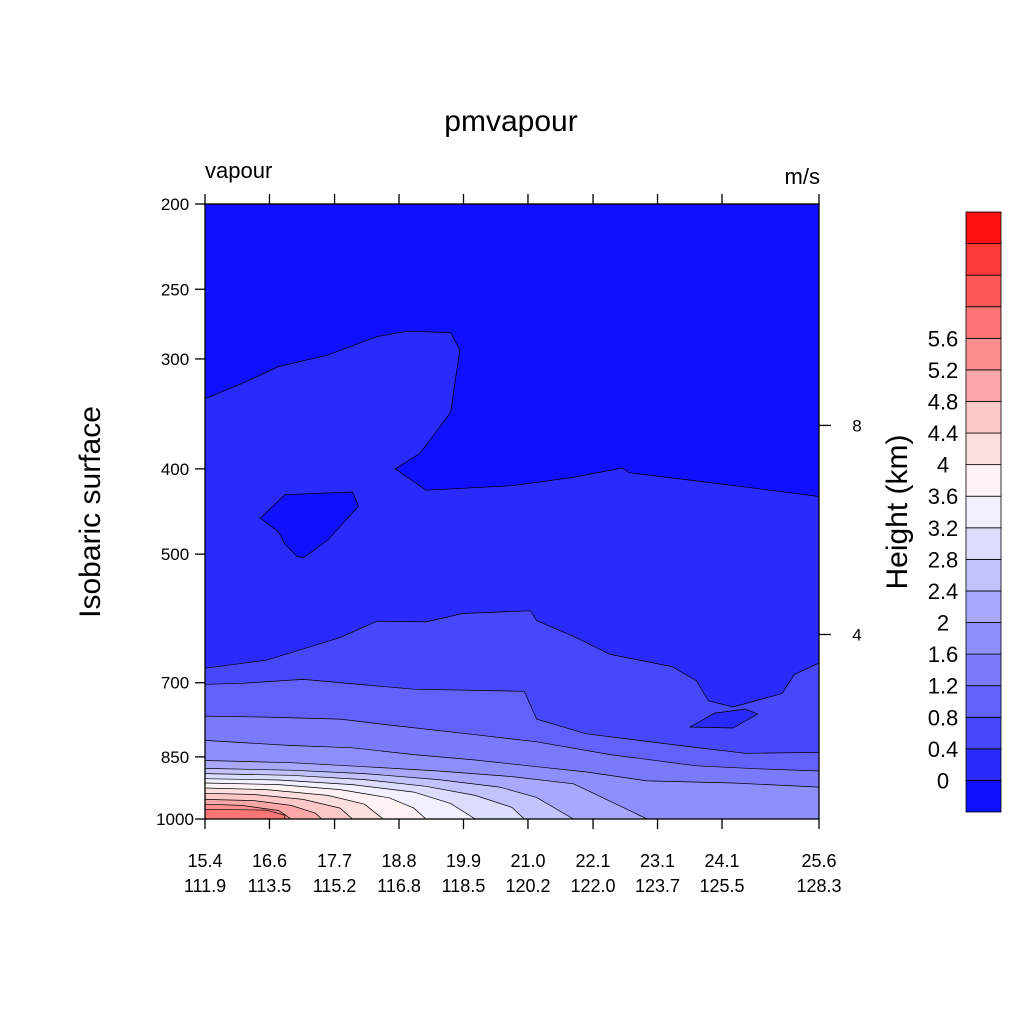 This screenshot has height=1024, width=1024. What do you see at coordinates (856, 634) in the screenshot?
I see `right-tick-label: 4` at bounding box center [856, 634].